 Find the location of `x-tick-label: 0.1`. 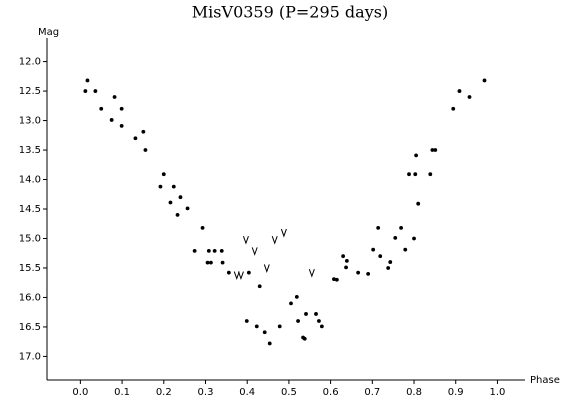

x-tick-label: 0.1 is located at coordinates (122, 392).